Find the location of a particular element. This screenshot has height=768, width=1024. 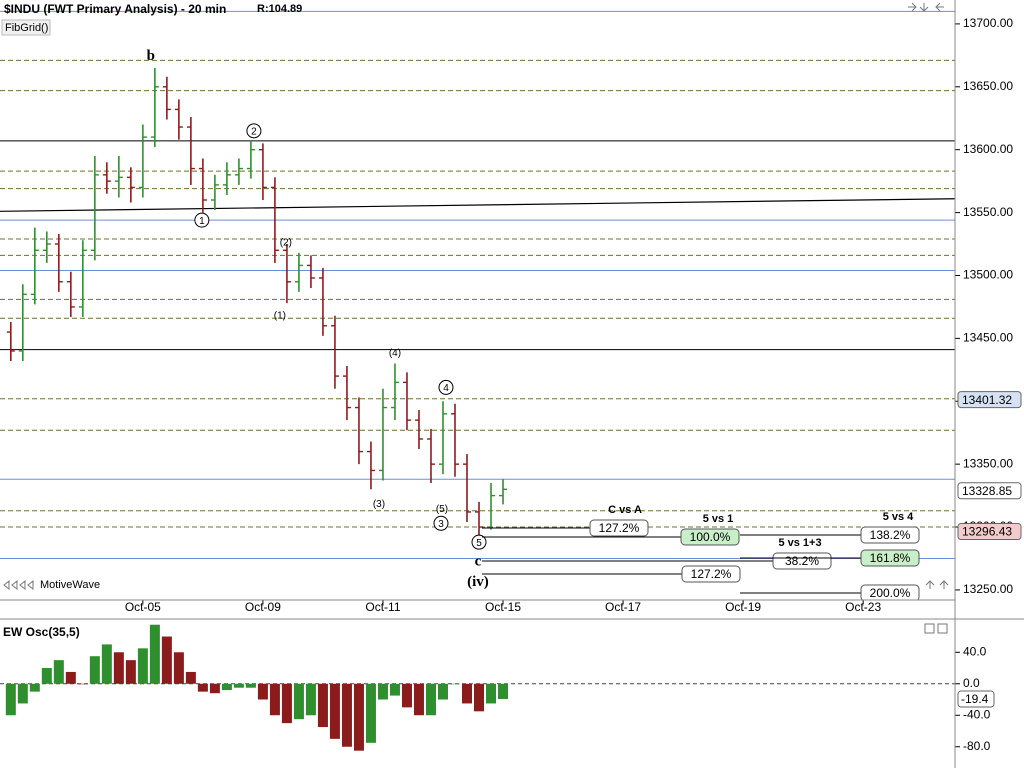

projection-label: 38.2% is located at coordinates (802, 561).